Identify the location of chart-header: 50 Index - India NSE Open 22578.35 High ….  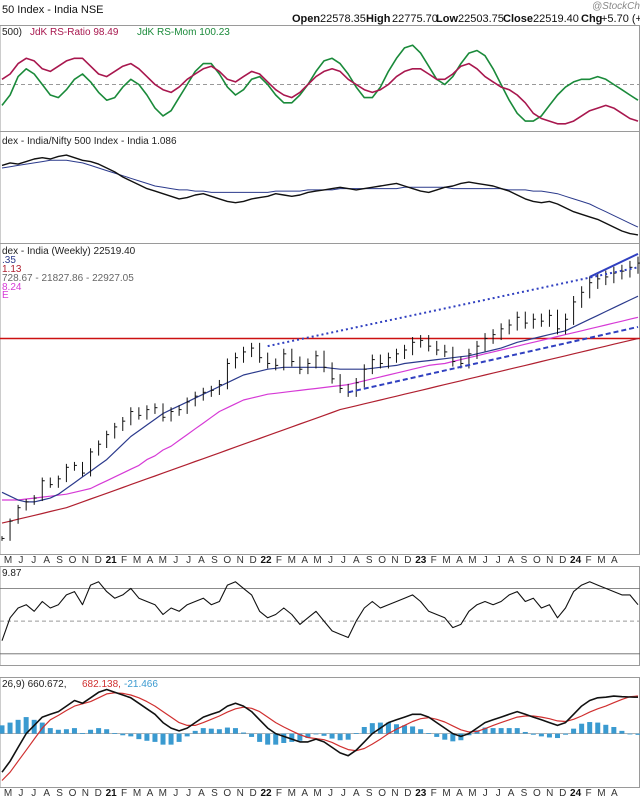
(321, 13).